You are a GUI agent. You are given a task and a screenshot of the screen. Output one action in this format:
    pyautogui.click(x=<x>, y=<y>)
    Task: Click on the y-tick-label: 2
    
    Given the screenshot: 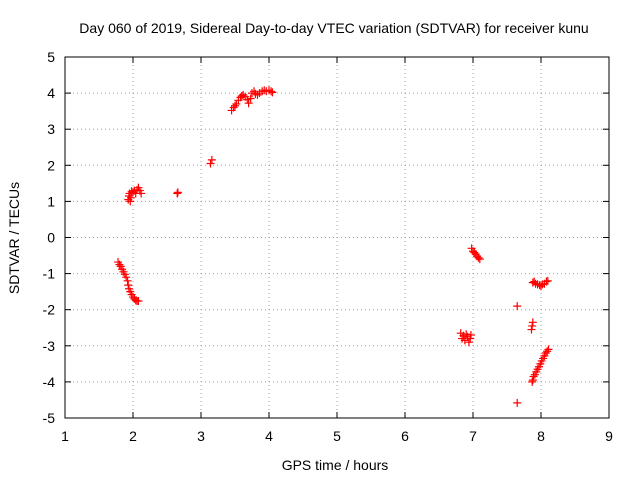 What is the action you would take?
    pyautogui.click(x=51, y=165)
    